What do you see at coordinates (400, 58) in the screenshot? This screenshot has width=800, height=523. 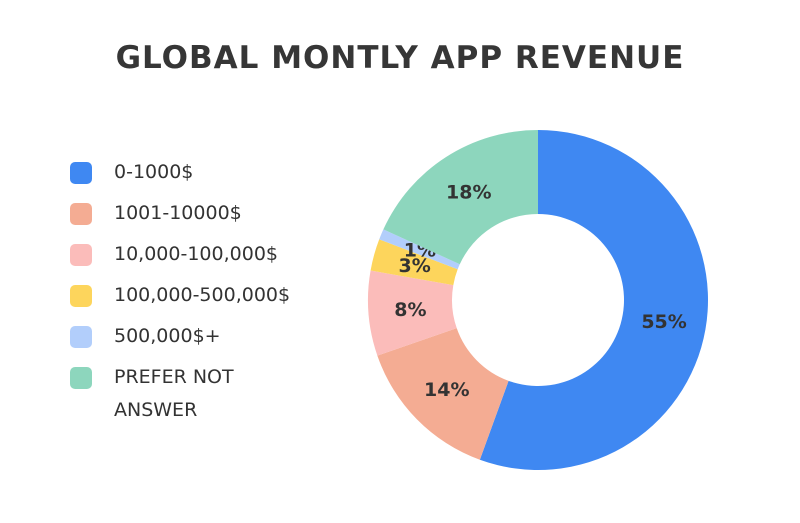 I see `chart-title: GLOBAL MONTLY APP REVENUE` at bounding box center [400, 58].